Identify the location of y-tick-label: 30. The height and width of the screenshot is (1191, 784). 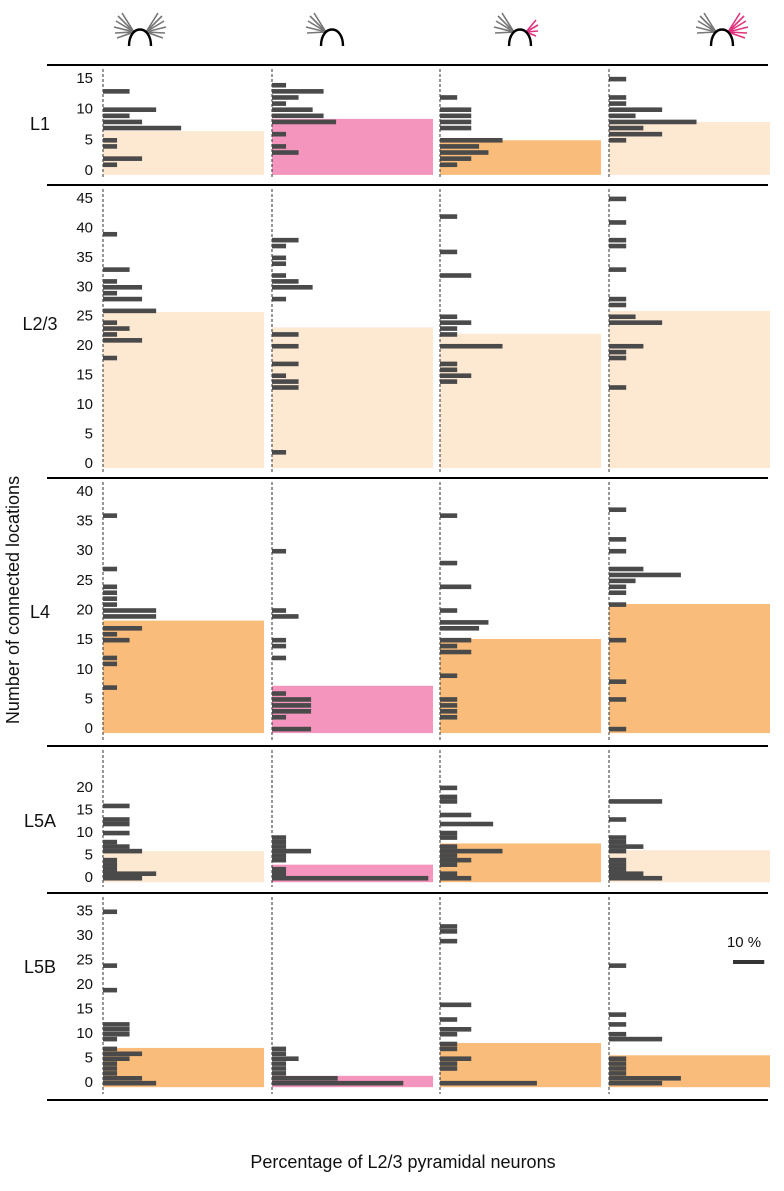
(84, 286).